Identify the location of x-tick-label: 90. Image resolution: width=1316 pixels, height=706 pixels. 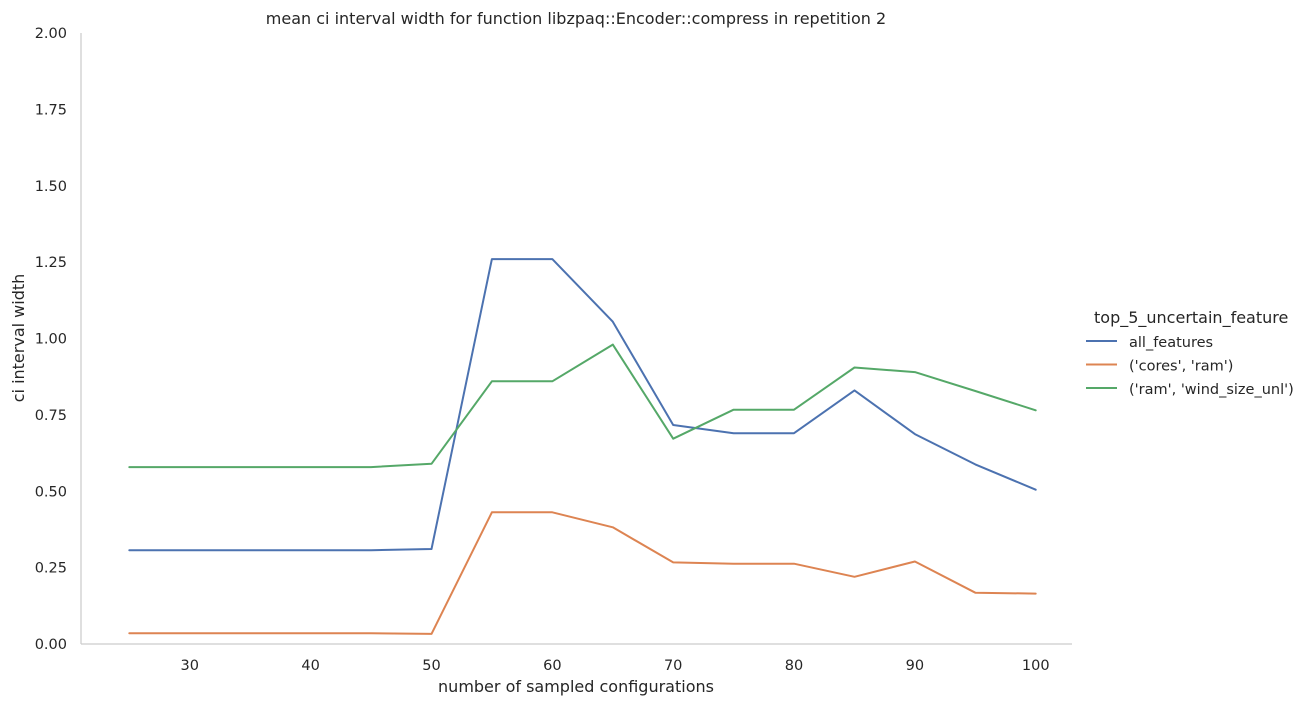
(915, 666).